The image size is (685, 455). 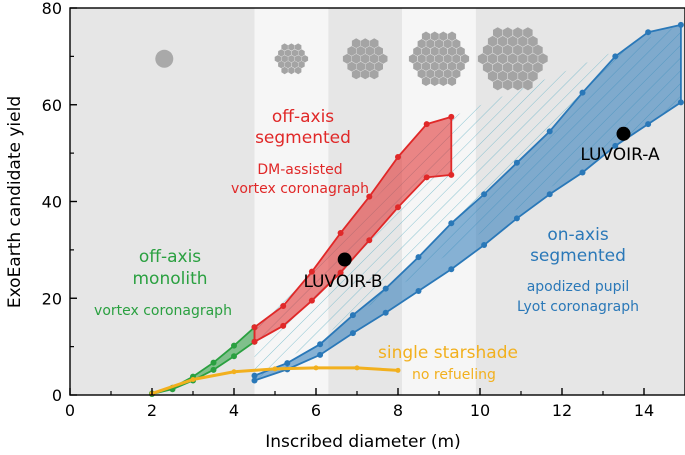 I want to click on starshade-label-line1: single starshade, so click(x=448, y=353).